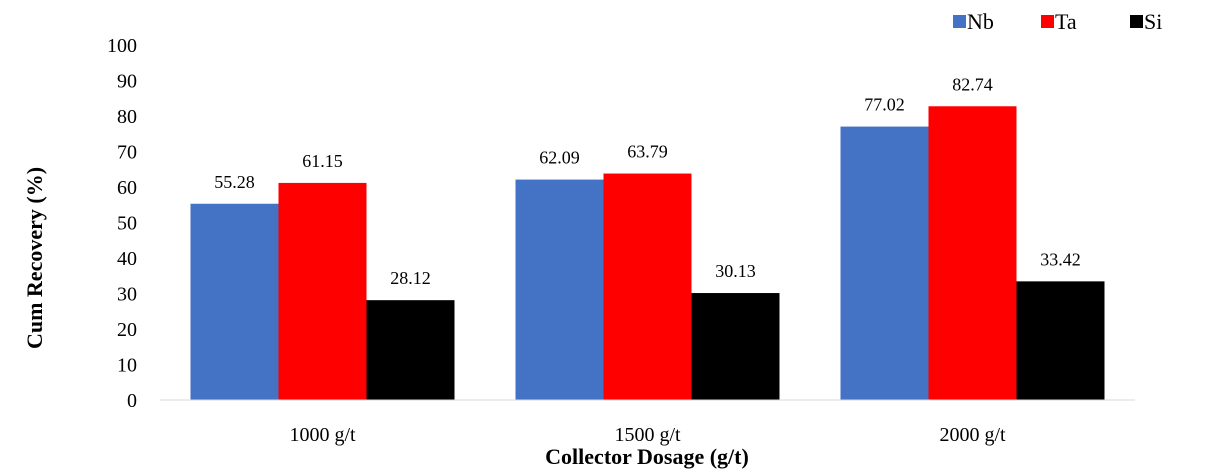 Image resolution: width=1212 pixels, height=471 pixels. Describe the element at coordinates (735, 271) in the screenshot. I see `data-label-si-2: 30.13` at that location.